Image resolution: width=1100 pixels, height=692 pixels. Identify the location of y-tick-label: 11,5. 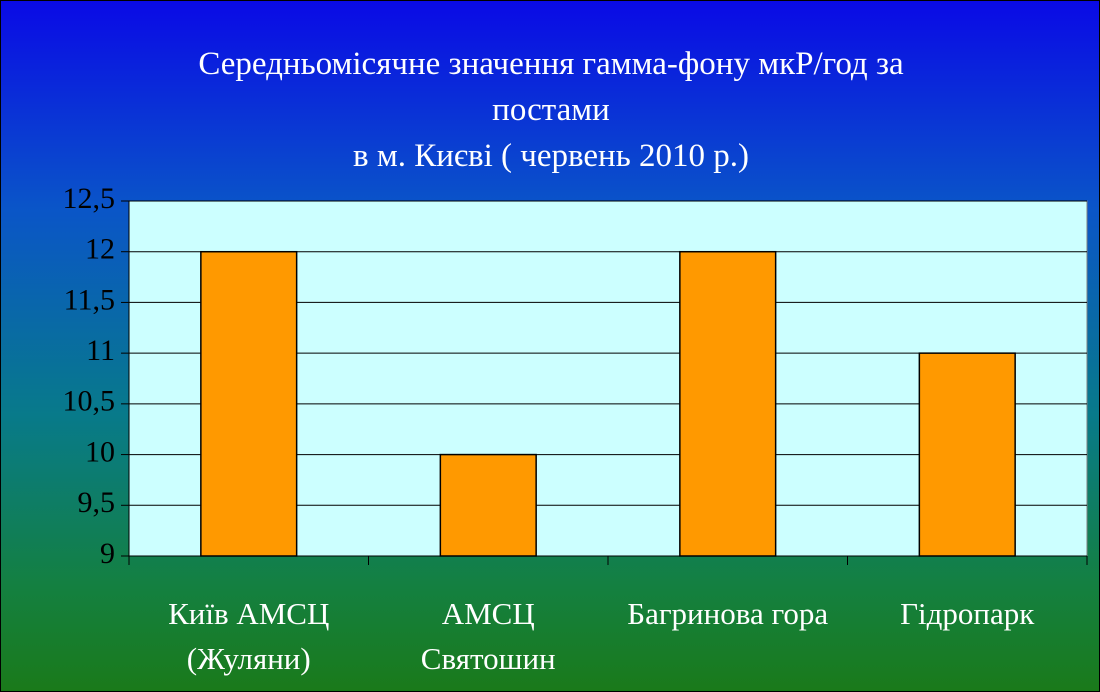
(89, 299).